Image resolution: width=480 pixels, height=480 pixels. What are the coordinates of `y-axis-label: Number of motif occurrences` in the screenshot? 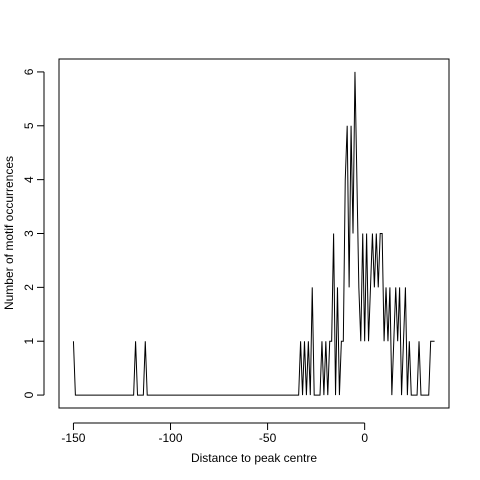 It's located at (9, 233).